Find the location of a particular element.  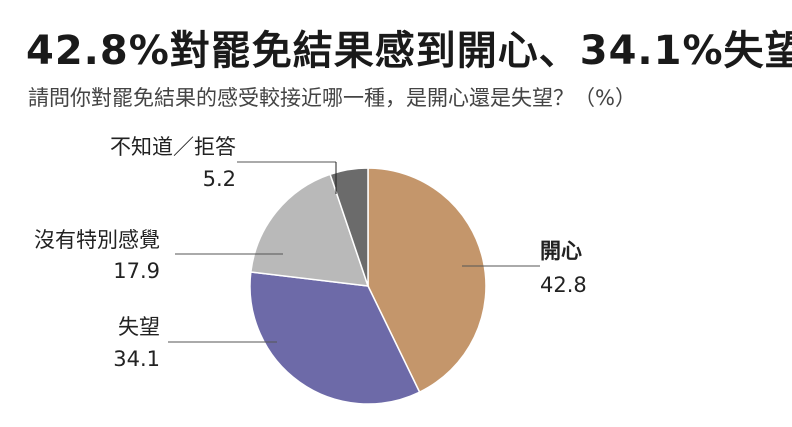

pie-slice-happy is located at coordinates (427, 280).